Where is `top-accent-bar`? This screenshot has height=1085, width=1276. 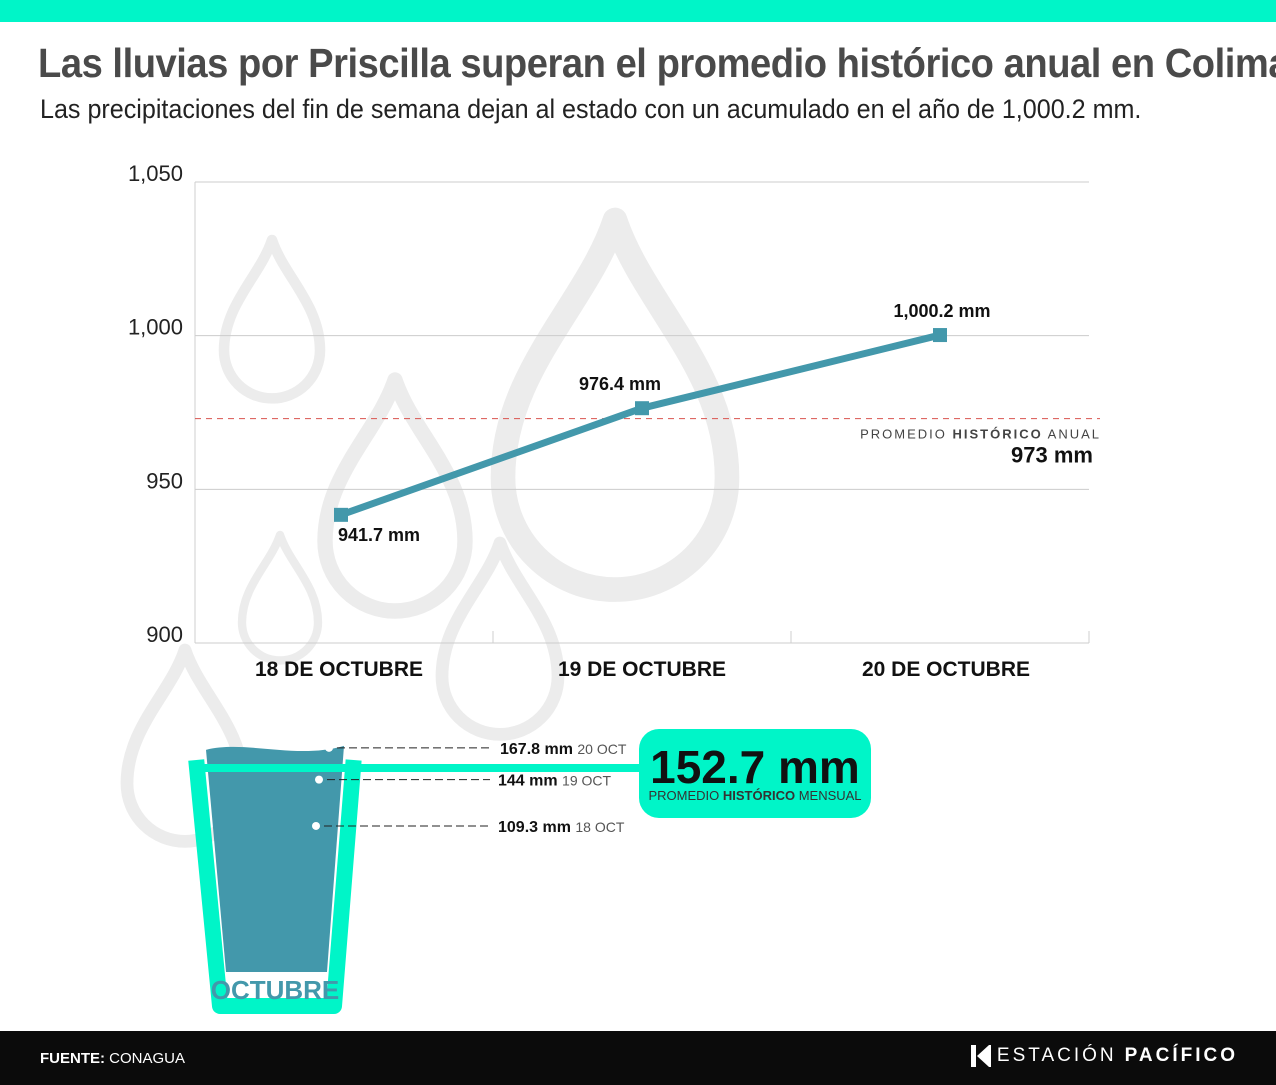 top-accent-bar is located at coordinates (638, 11).